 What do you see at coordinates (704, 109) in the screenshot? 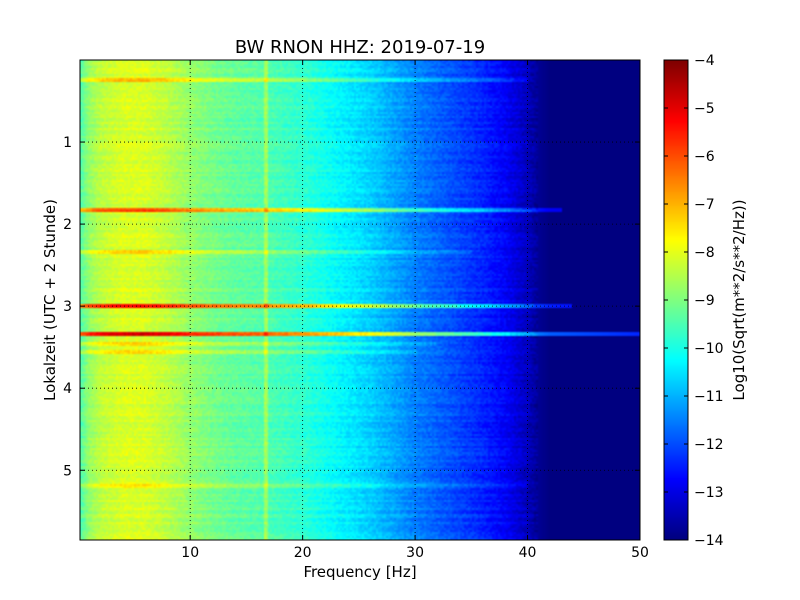
I see `colorbar-tick-label: −5` at bounding box center [704, 109].